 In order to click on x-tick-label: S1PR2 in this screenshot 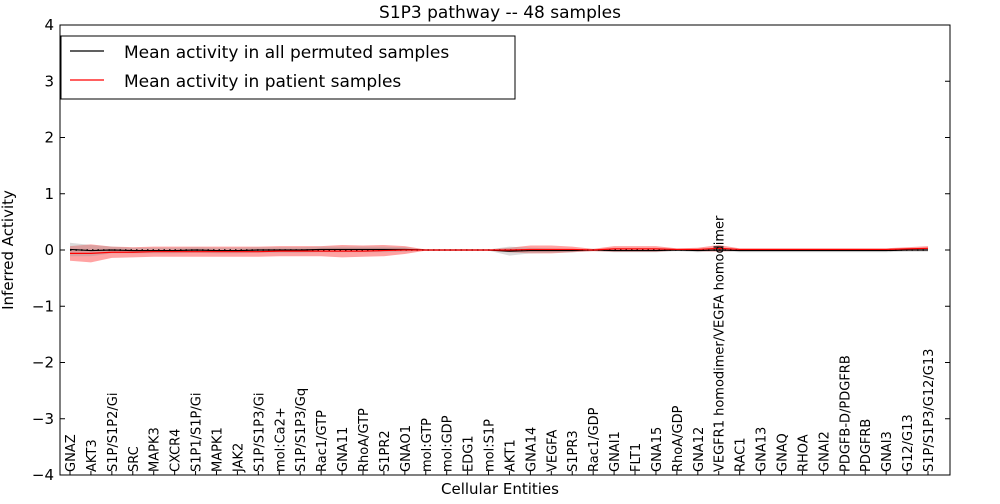, I will do `click(385, 451)`.